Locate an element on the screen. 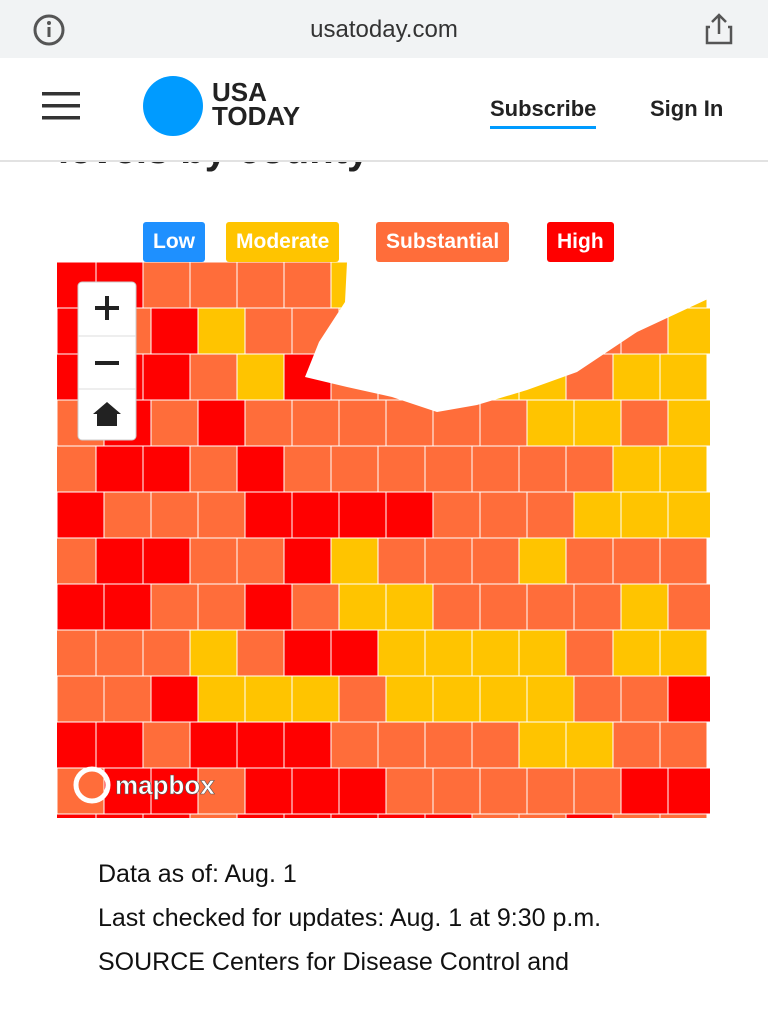  attribution: mapbox is located at coordinates (165, 785).